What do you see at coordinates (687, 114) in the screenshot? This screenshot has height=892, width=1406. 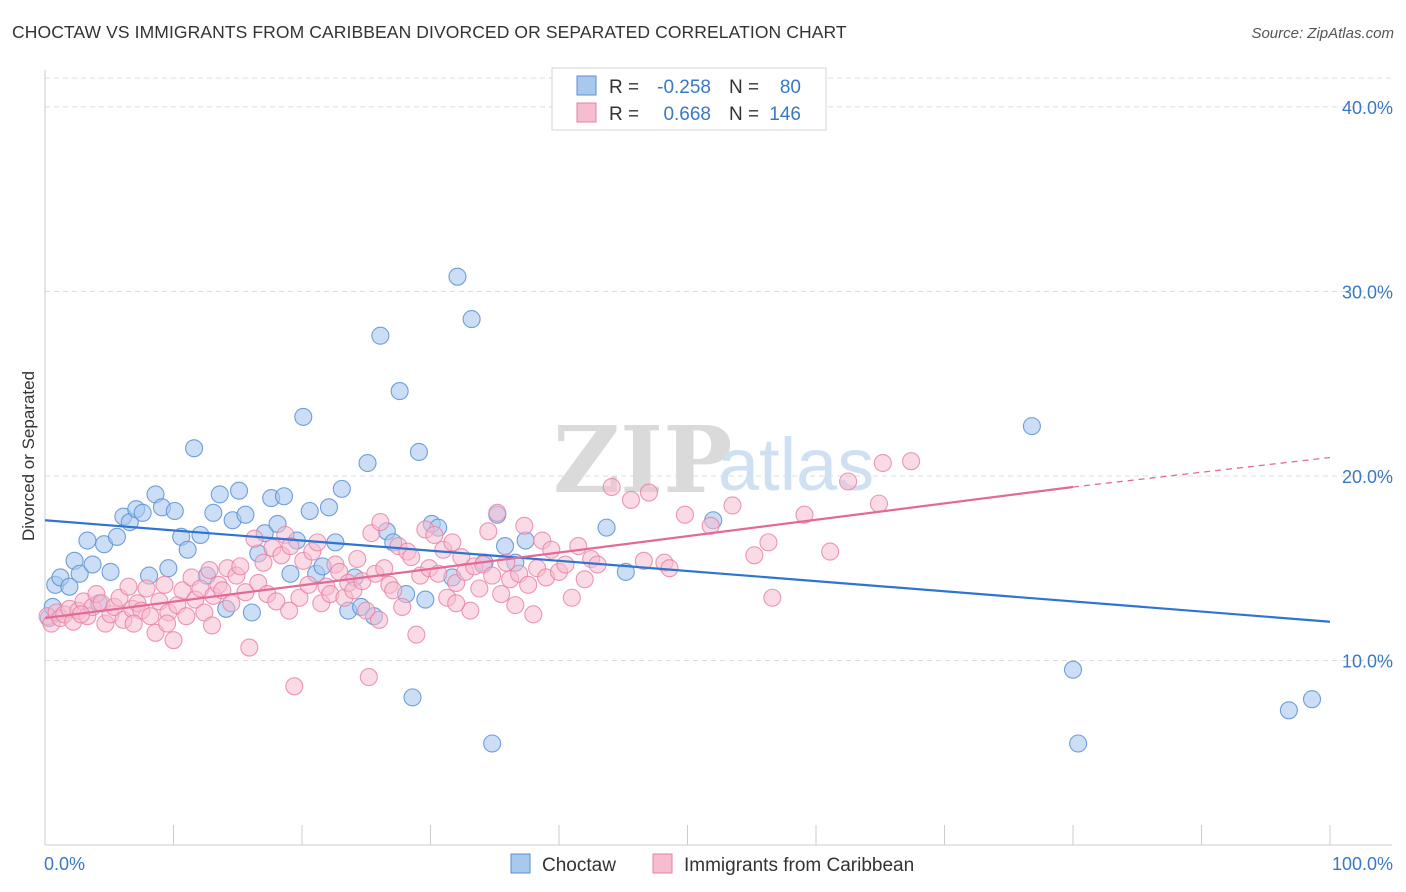 I see `legend-r-value-2: 0.668` at bounding box center [687, 114].